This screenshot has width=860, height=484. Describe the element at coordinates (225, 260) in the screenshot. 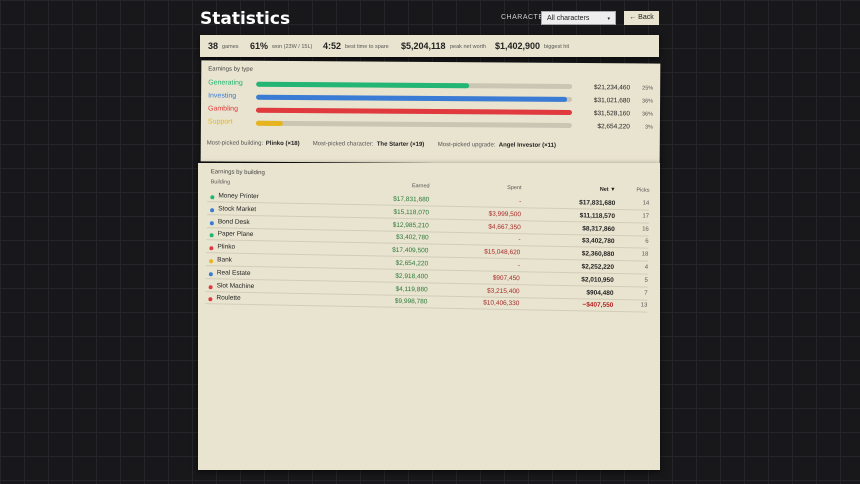

I see `cell: Bank` at that location.